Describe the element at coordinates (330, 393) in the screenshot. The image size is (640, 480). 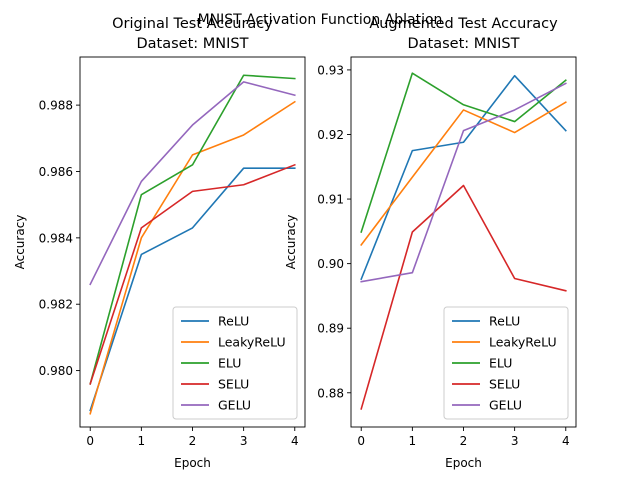
I see `y-tick-label: 0.88` at that location.